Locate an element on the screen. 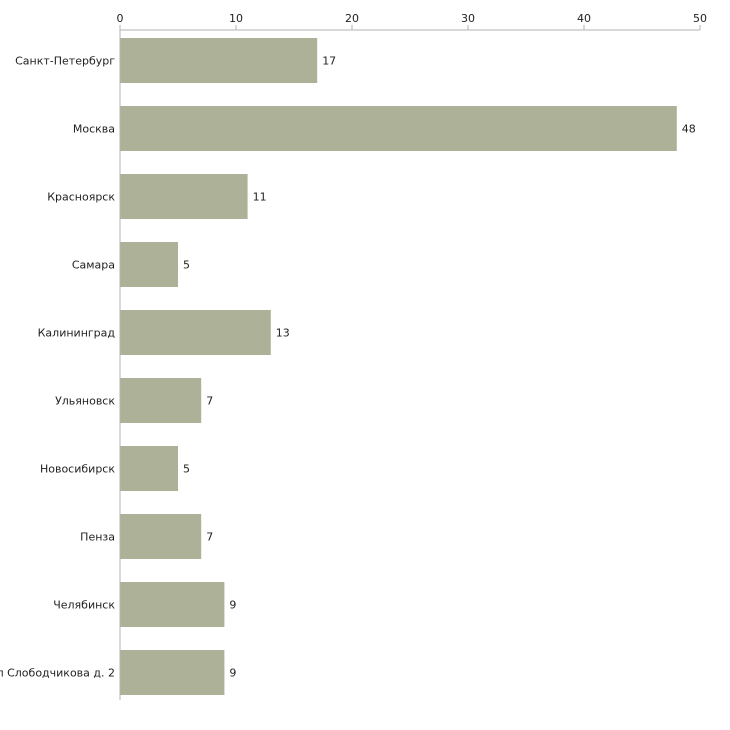  category-label: Москва is located at coordinates (94, 129).